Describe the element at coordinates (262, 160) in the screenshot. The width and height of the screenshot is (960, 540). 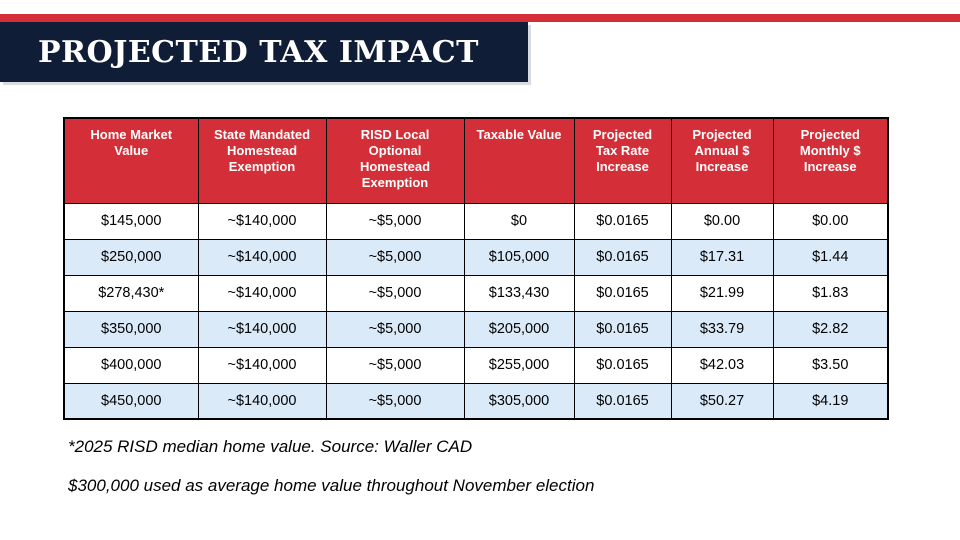
I see `column-header: State Mandated Homestead Exemption` at that location.